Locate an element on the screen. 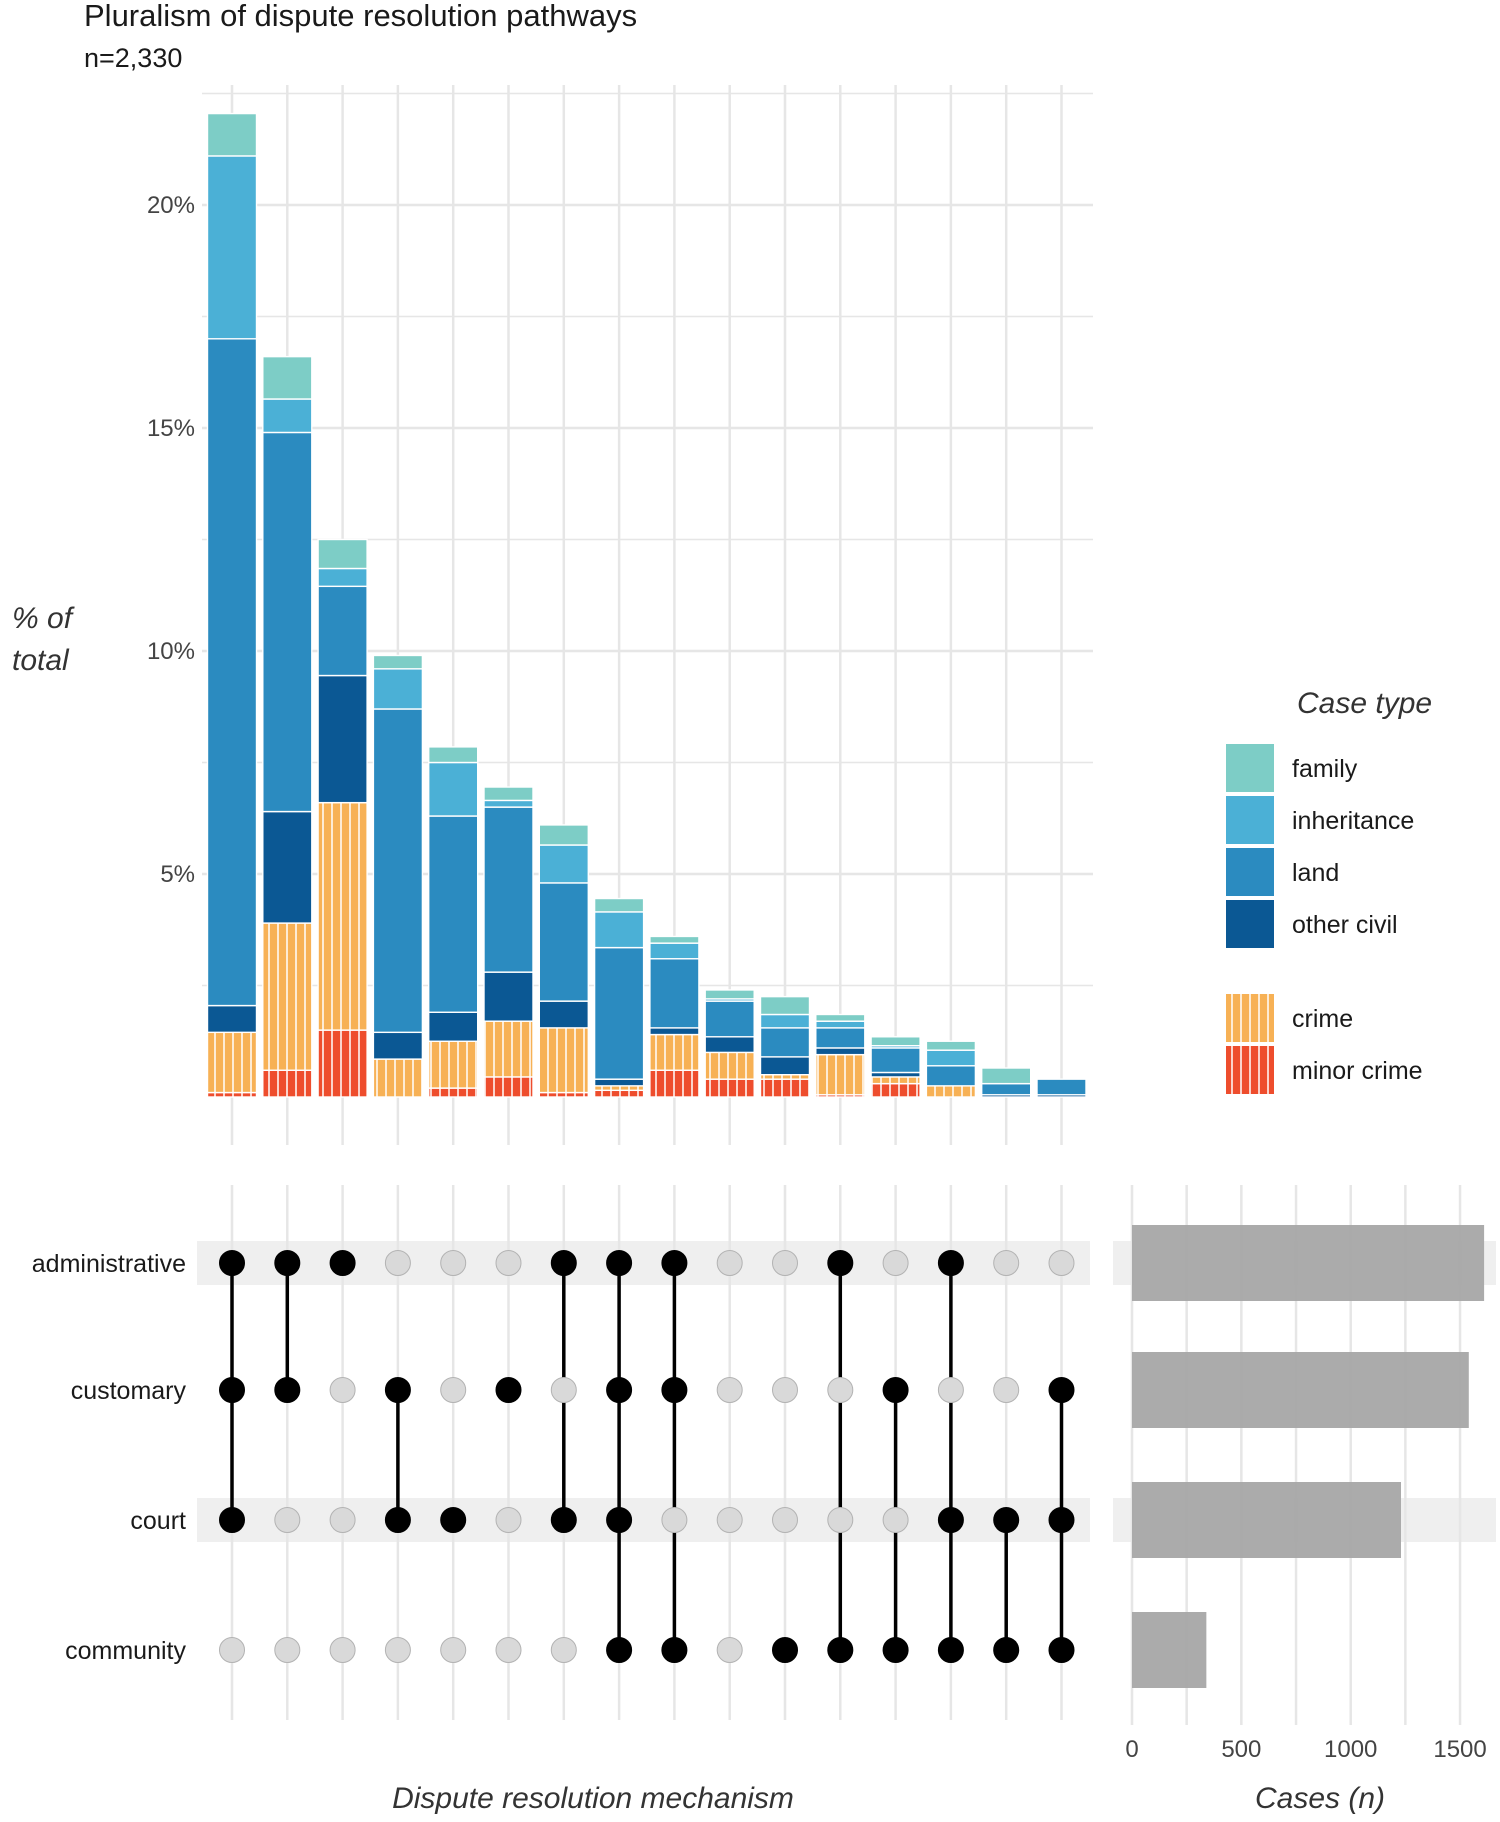 Image resolution: width=1500 pixels, height=1822 pixels. legend-swatch-land is located at coordinates (1250, 872).